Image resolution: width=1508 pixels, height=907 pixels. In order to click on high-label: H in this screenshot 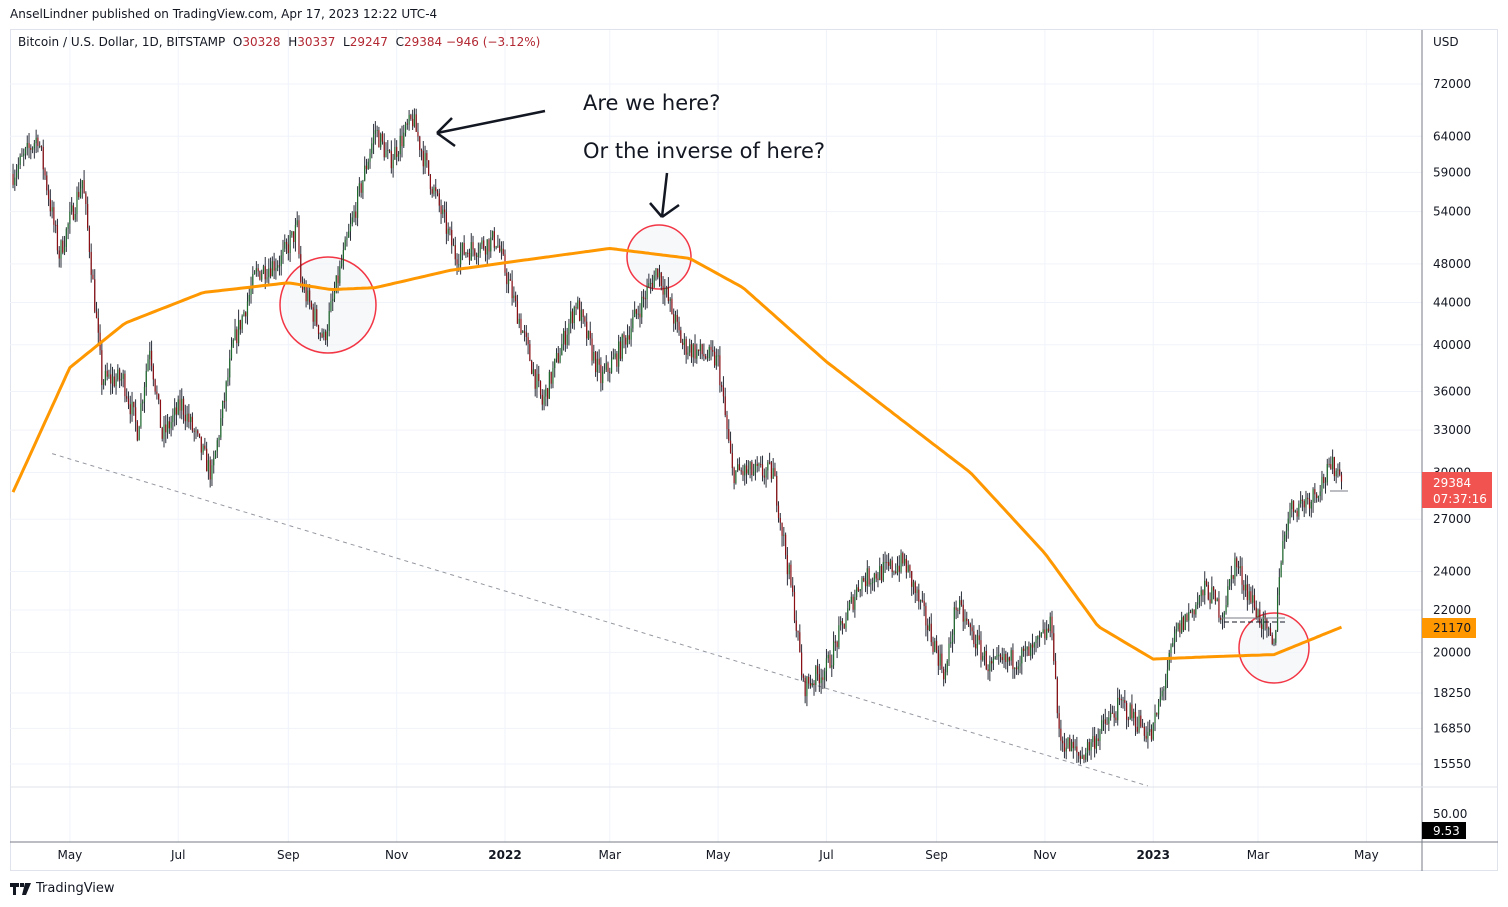, I will do `click(293, 42)`.